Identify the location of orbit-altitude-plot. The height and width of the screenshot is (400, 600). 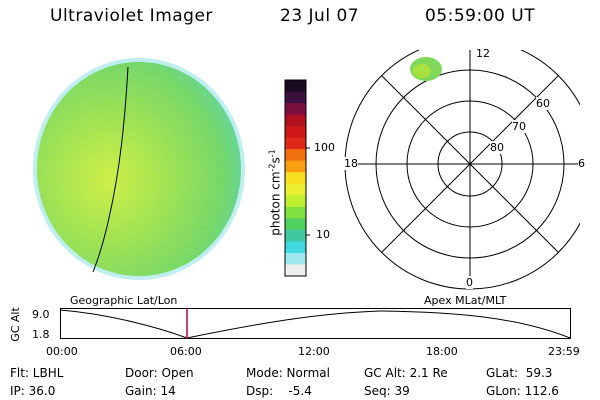
(315, 323).